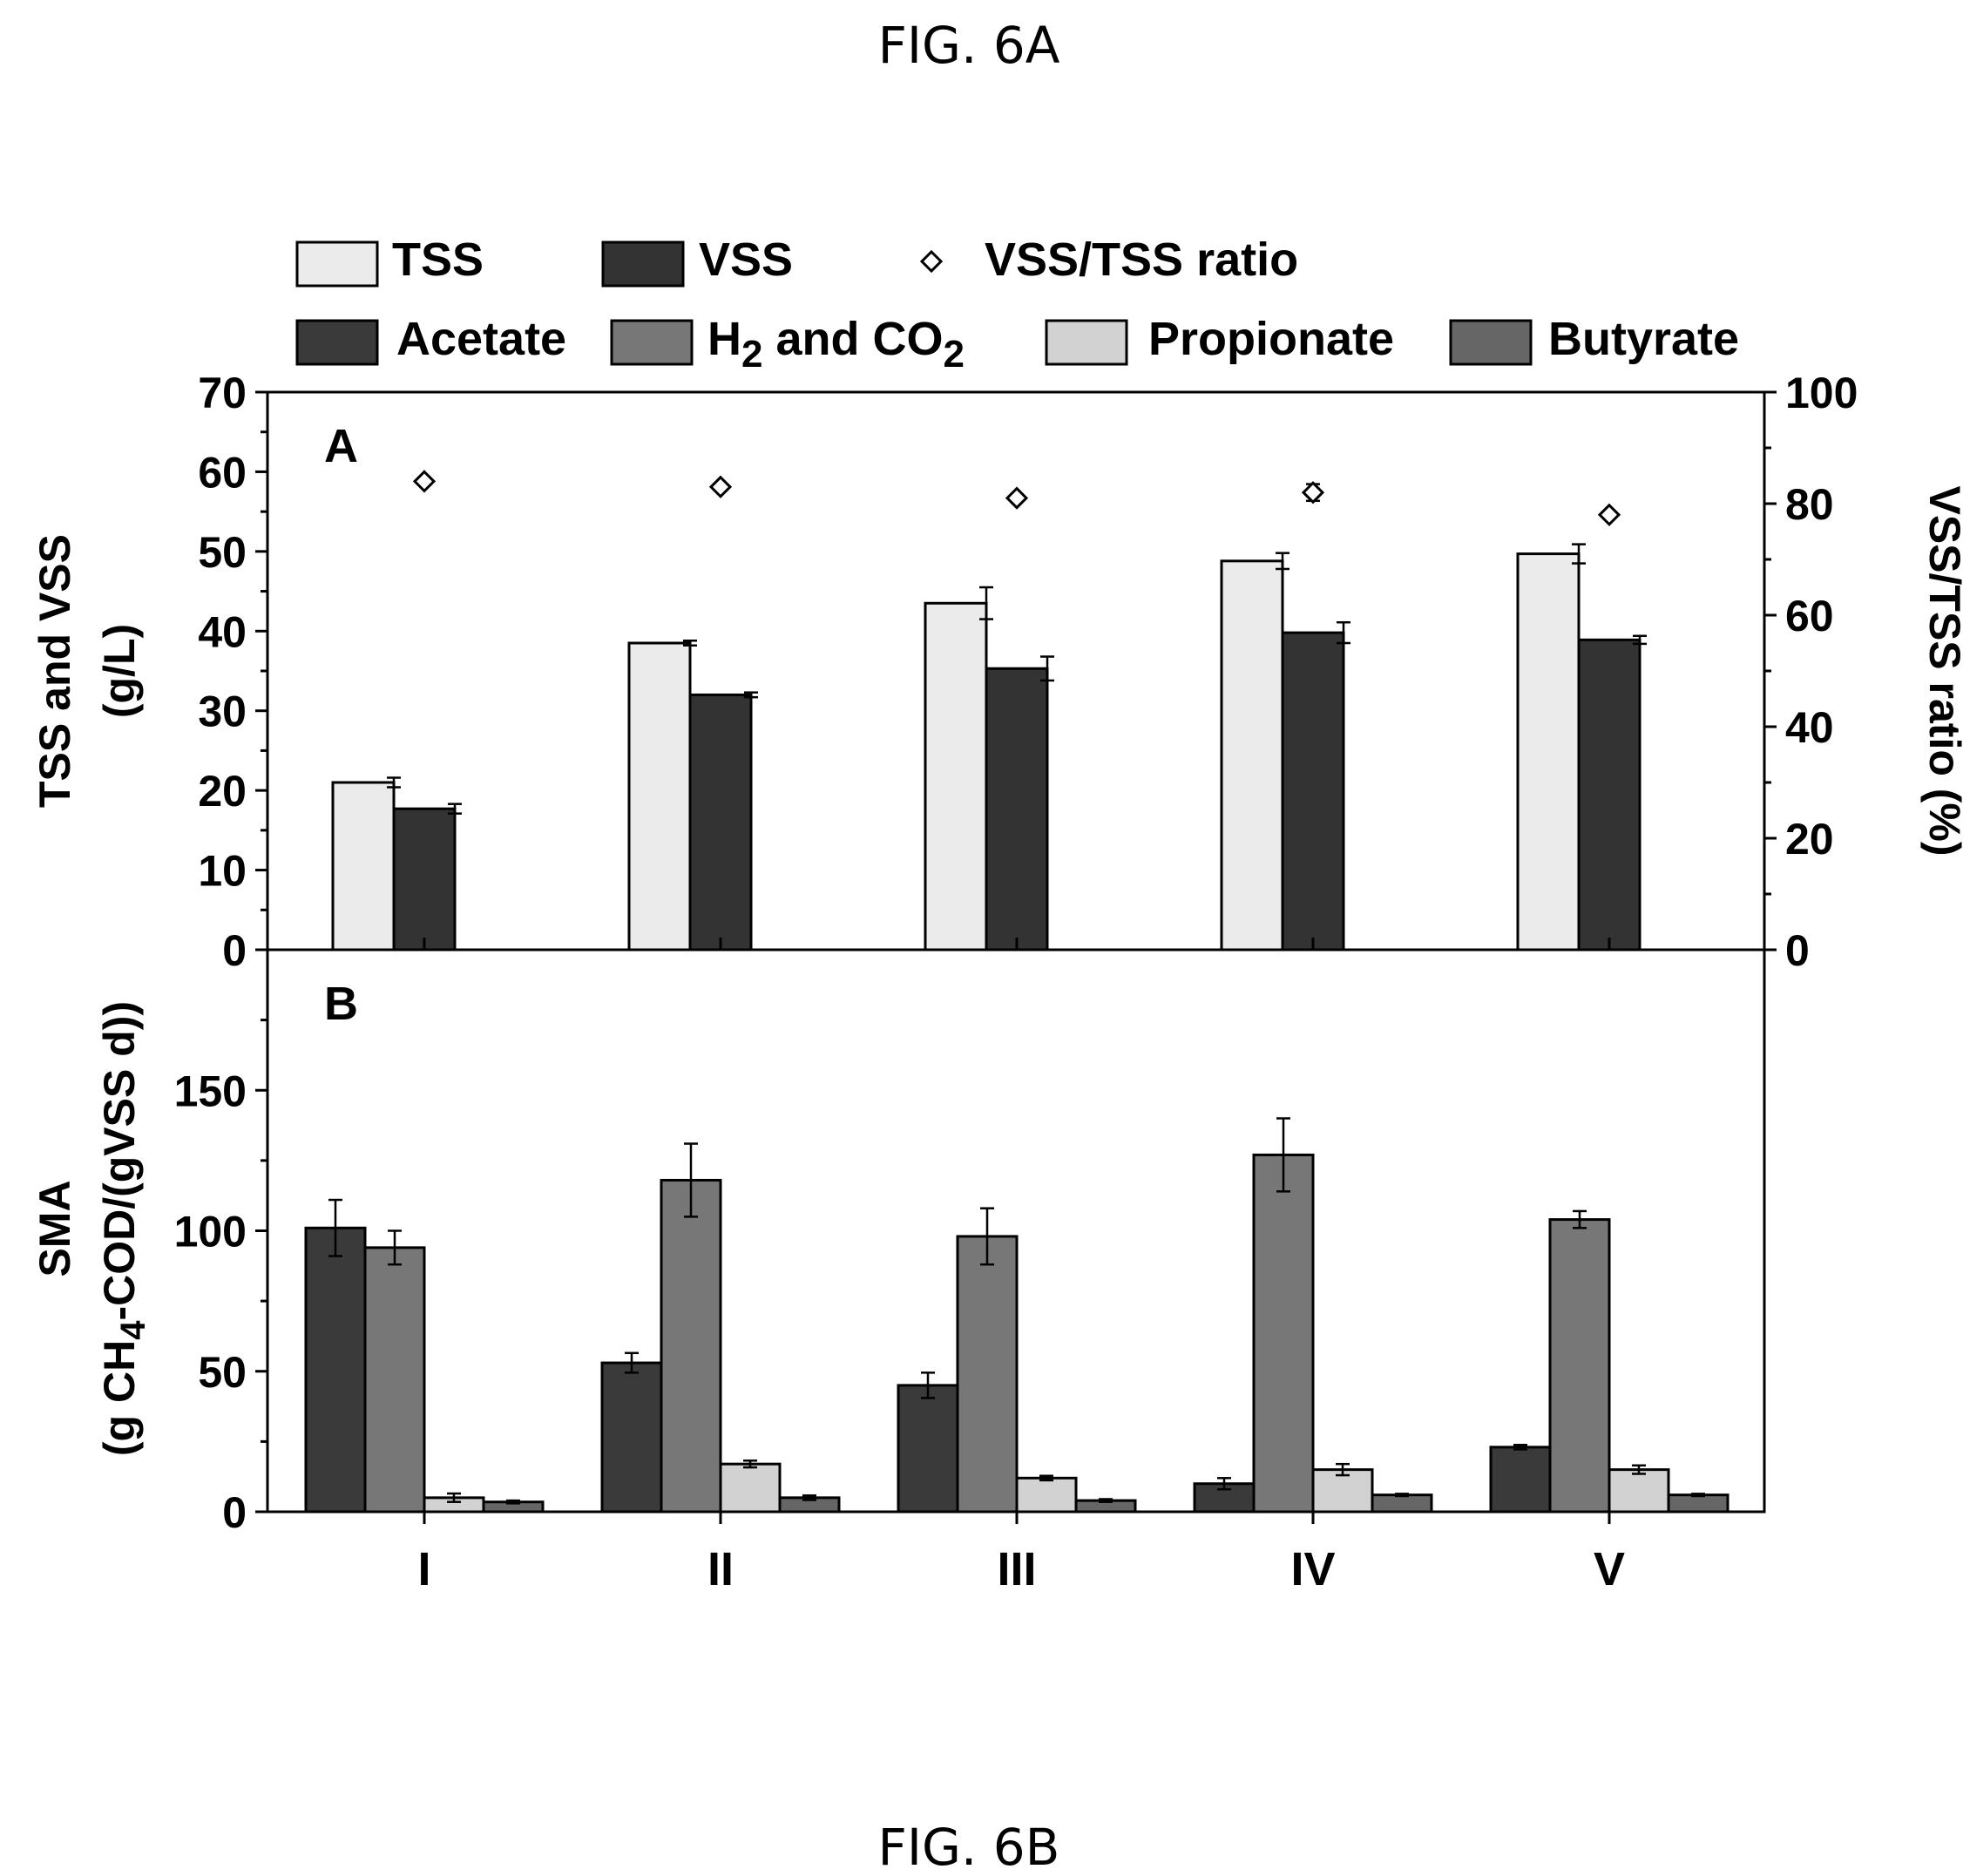 The image size is (1963, 1876). Describe the element at coordinates (54, 671) in the screenshot. I see `panel-a-ylabel-line1: TSS and VSS` at that location.